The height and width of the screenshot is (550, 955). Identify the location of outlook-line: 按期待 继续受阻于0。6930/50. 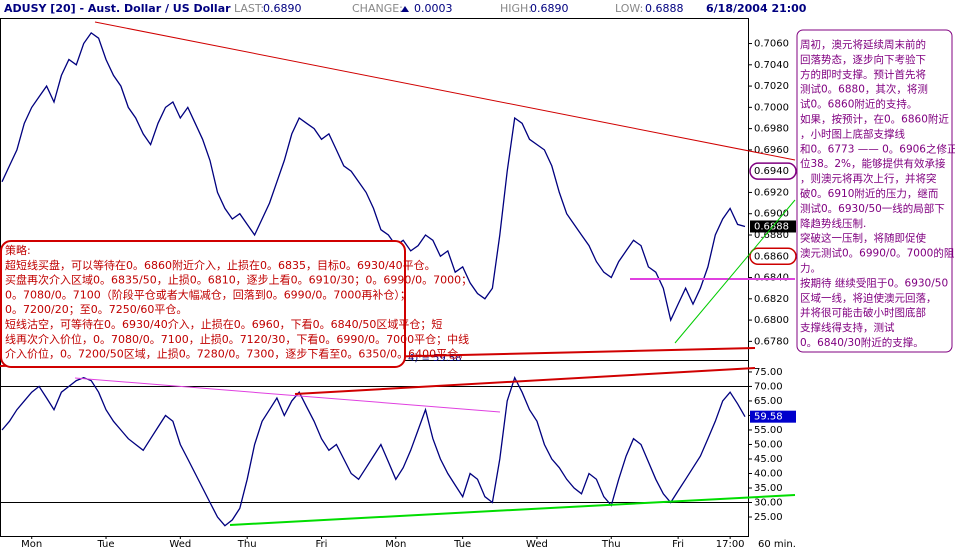
(874, 282).